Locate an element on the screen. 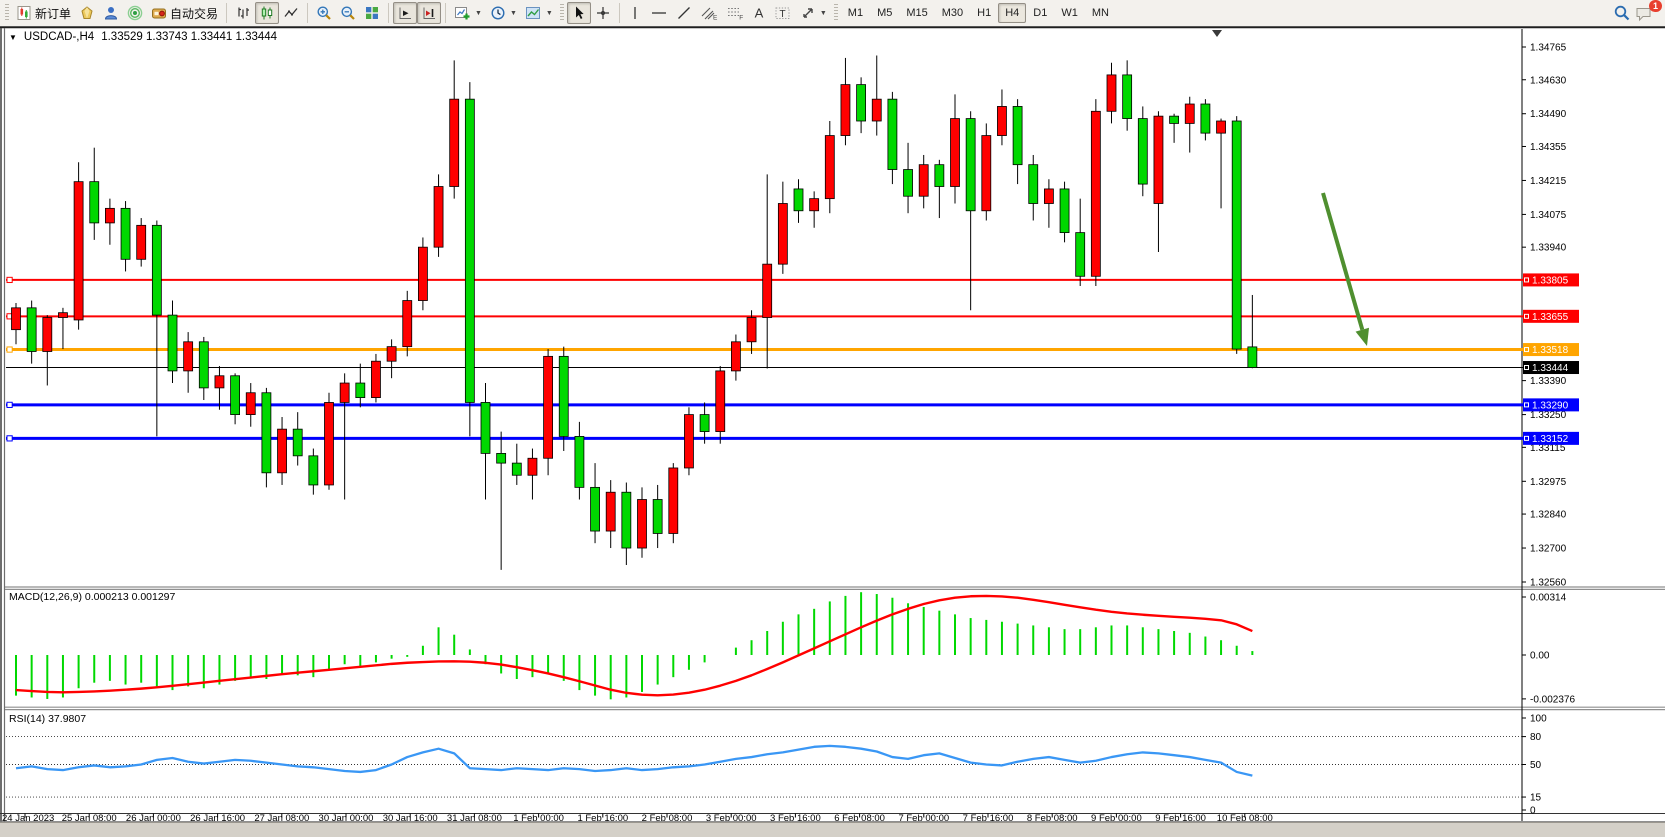 The image size is (1665, 837). vertical-line-button is located at coordinates (635, 13).